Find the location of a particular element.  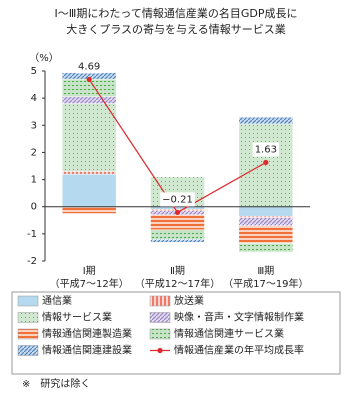

legend-label: 情報サービス業 is located at coordinates (77, 317).